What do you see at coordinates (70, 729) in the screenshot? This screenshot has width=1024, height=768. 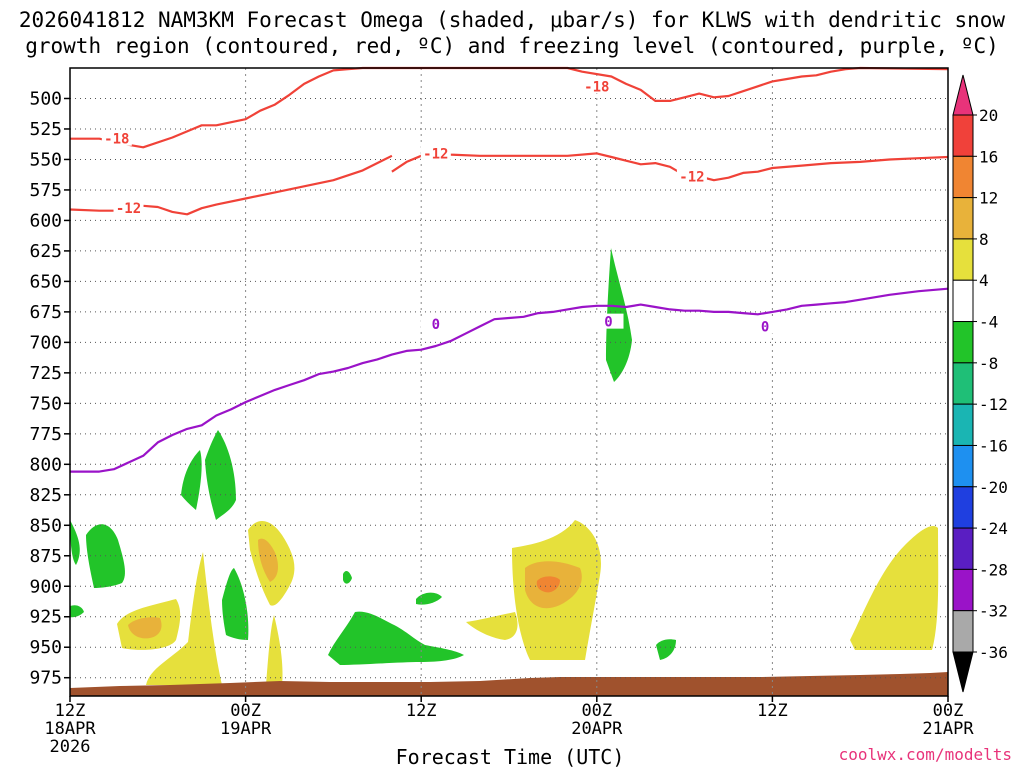 I see `x-tick-label: 18APR` at bounding box center [70, 729].